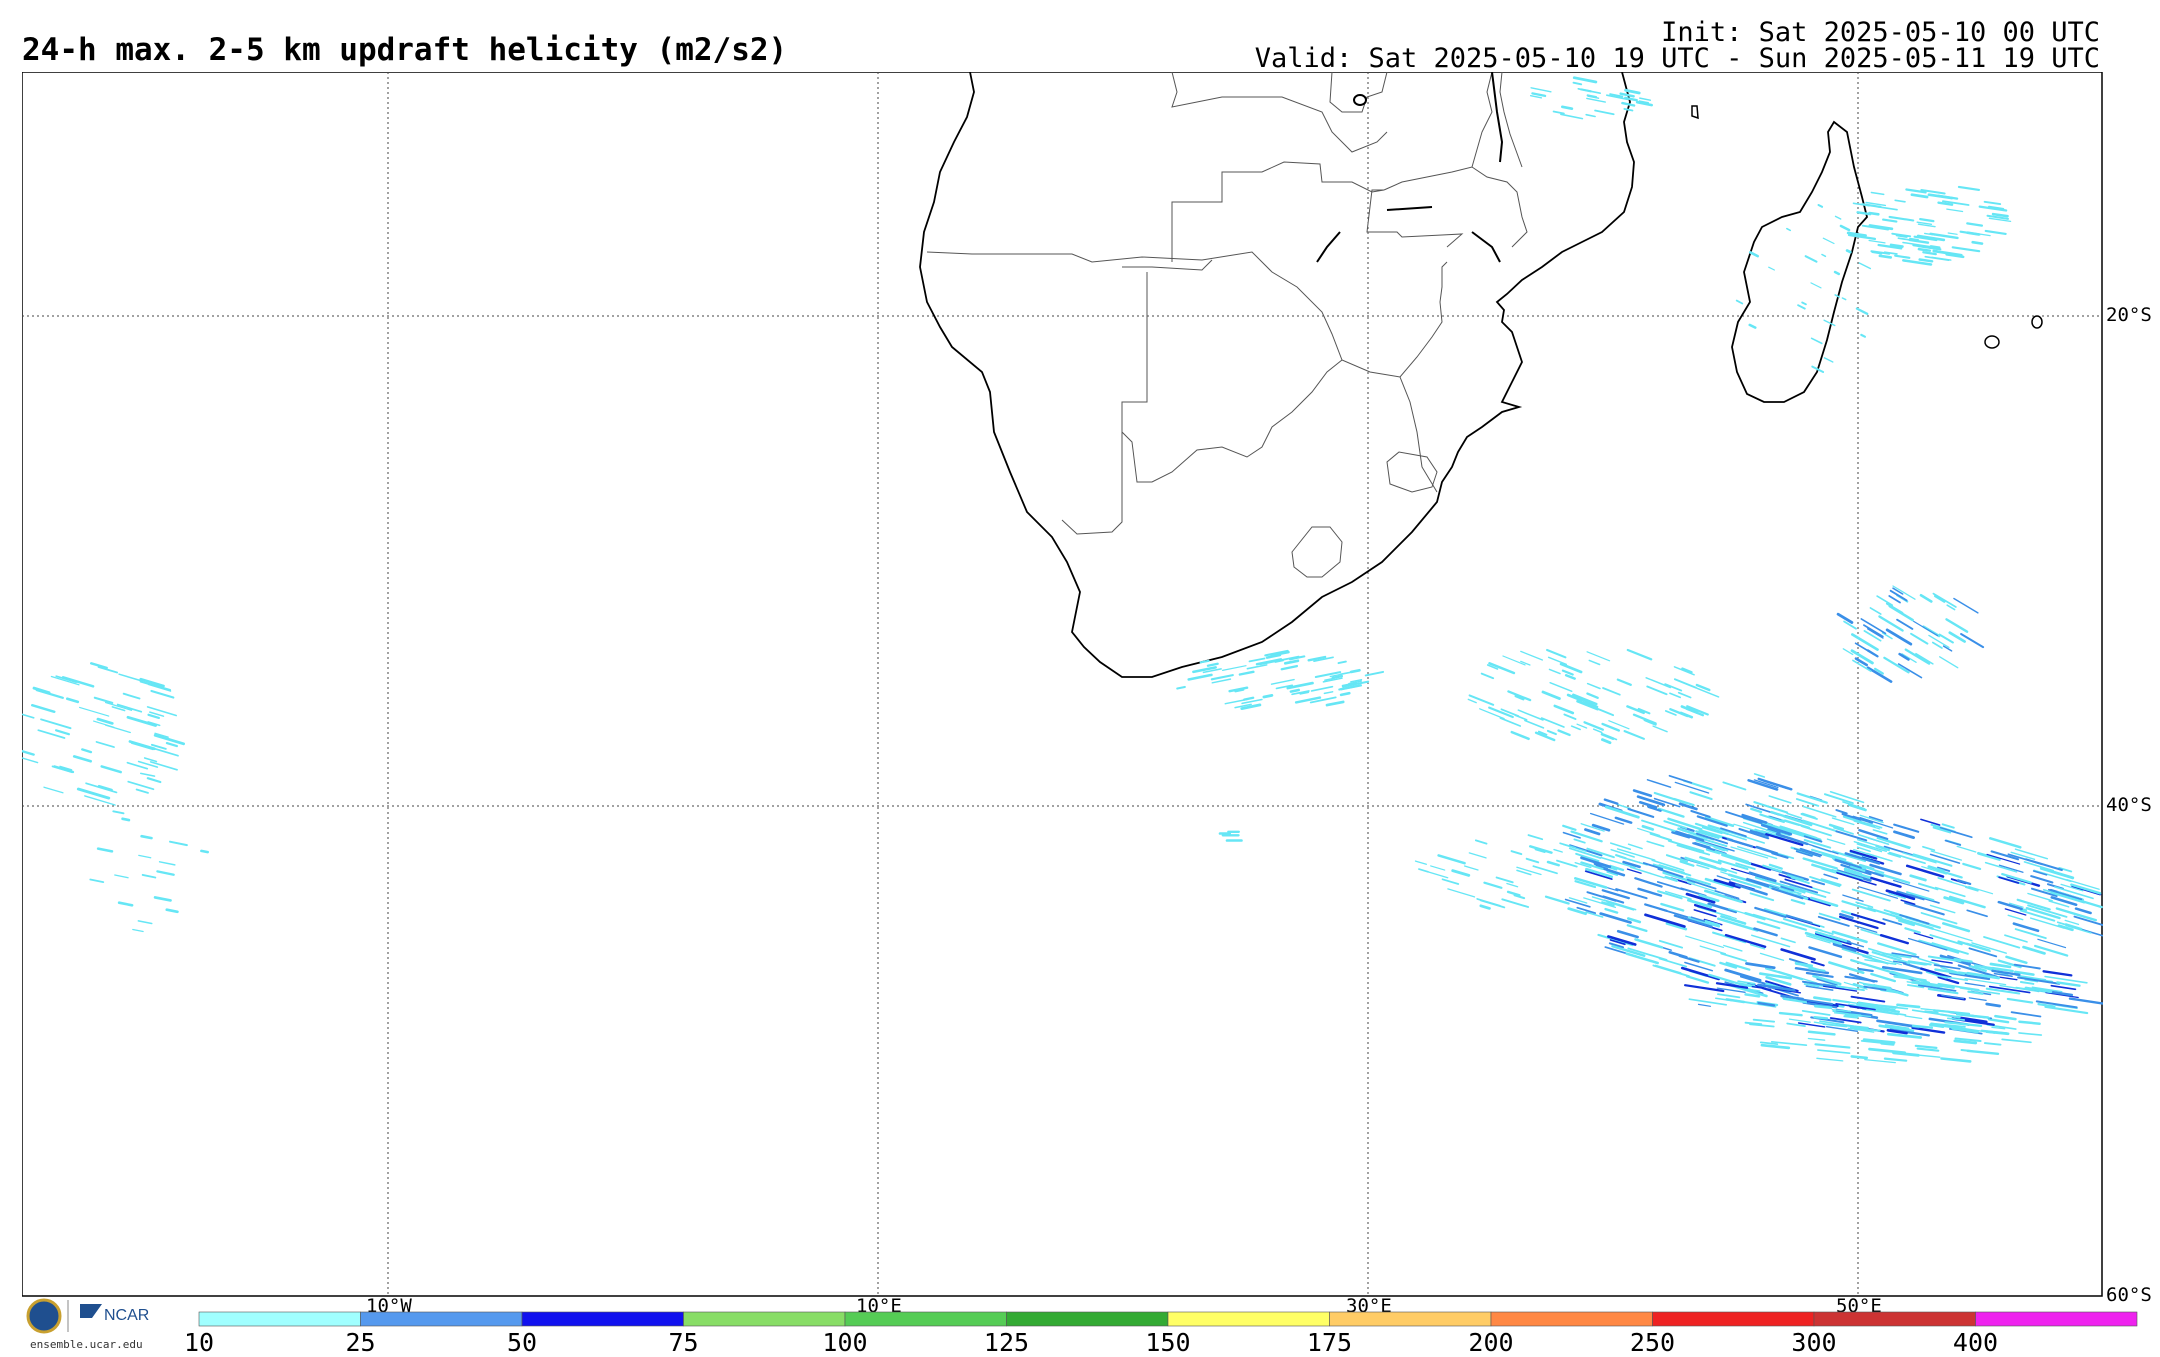 The image size is (2160, 1357). What do you see at coordinates (1491, 1342) in the screenshot?
I see `colorbar-label: 200` at bounding box center [1491, 1342].